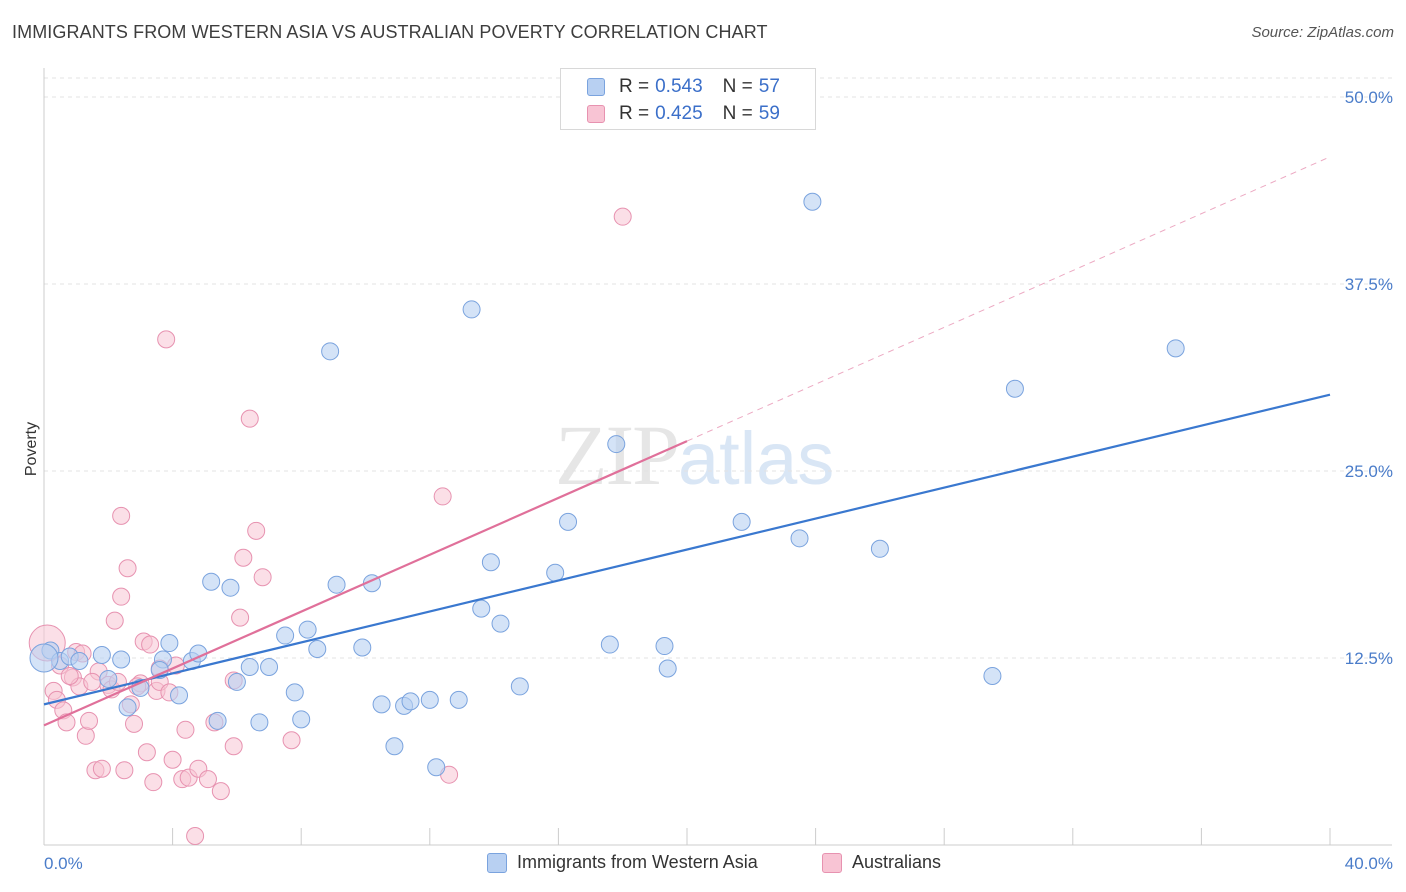  I want to click on legend-swatch-blue, so click(497, 862).